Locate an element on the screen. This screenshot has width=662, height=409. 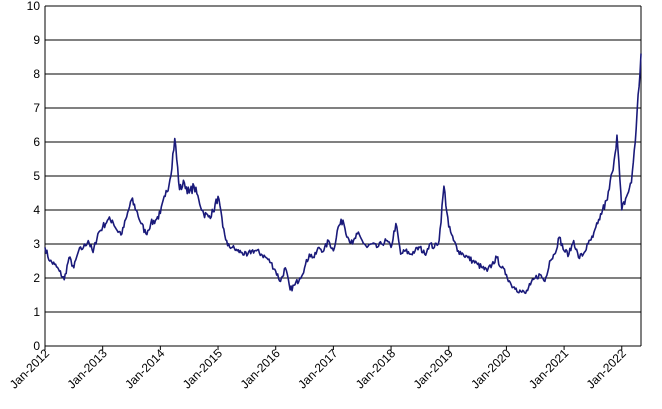
x-tick-label: Jan-2019 is located at coordinates (434, 369).